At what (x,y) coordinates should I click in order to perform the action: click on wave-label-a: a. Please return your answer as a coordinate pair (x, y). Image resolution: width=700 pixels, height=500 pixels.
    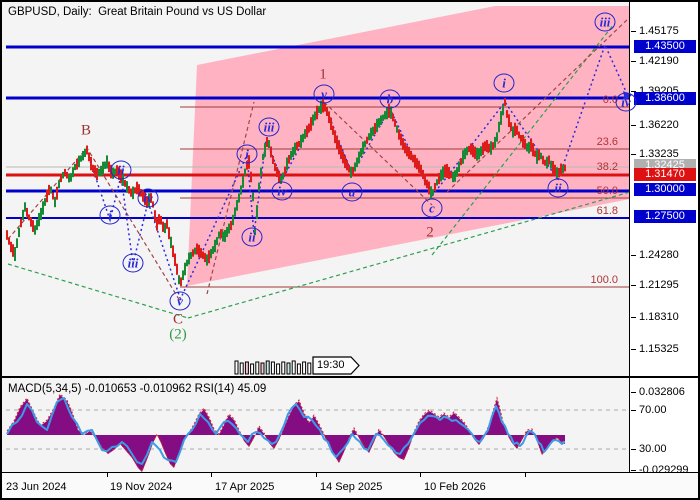
    Looking at the image, I should click on (352, 192).